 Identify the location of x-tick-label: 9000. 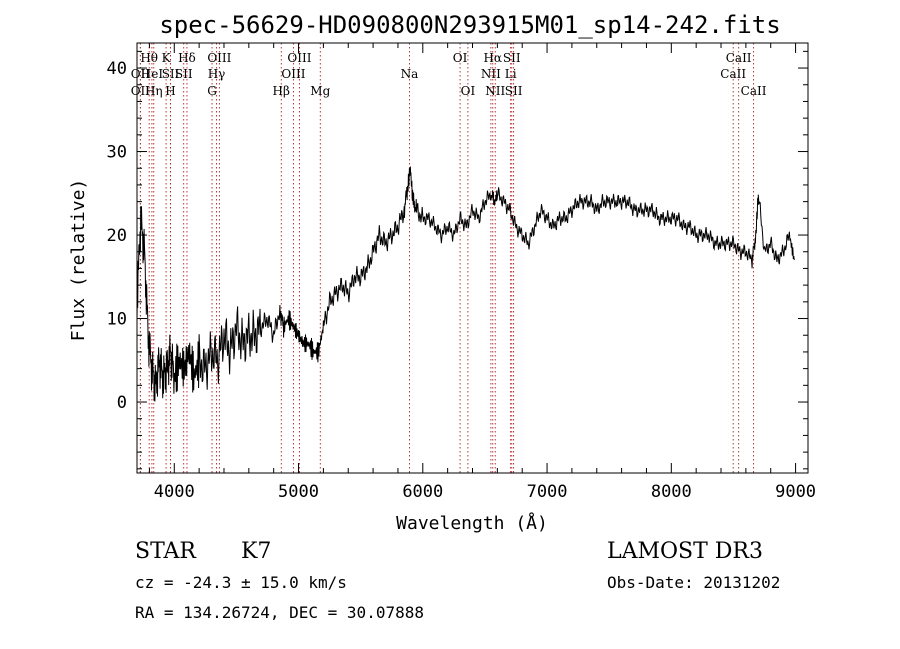
(795, 492).